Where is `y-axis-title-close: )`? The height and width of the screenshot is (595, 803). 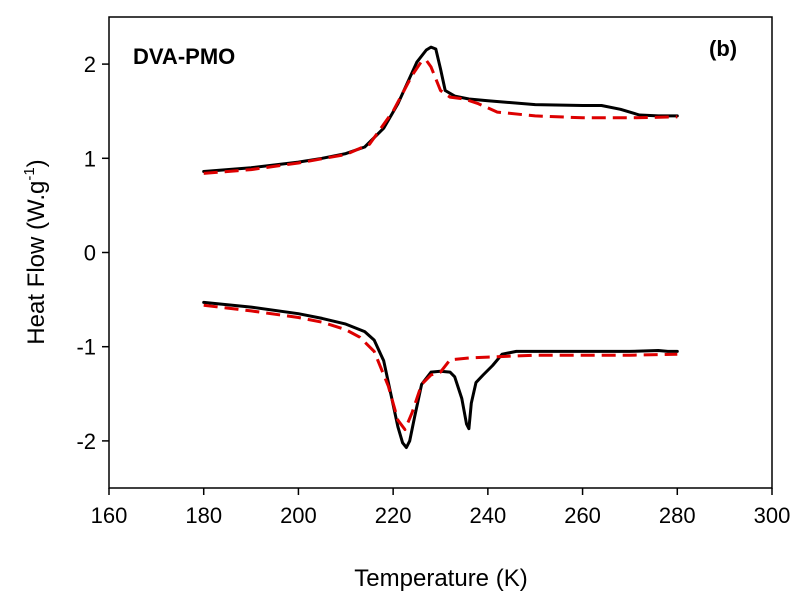 y-axis-title-close: ) is located at coordinates (36, 163).